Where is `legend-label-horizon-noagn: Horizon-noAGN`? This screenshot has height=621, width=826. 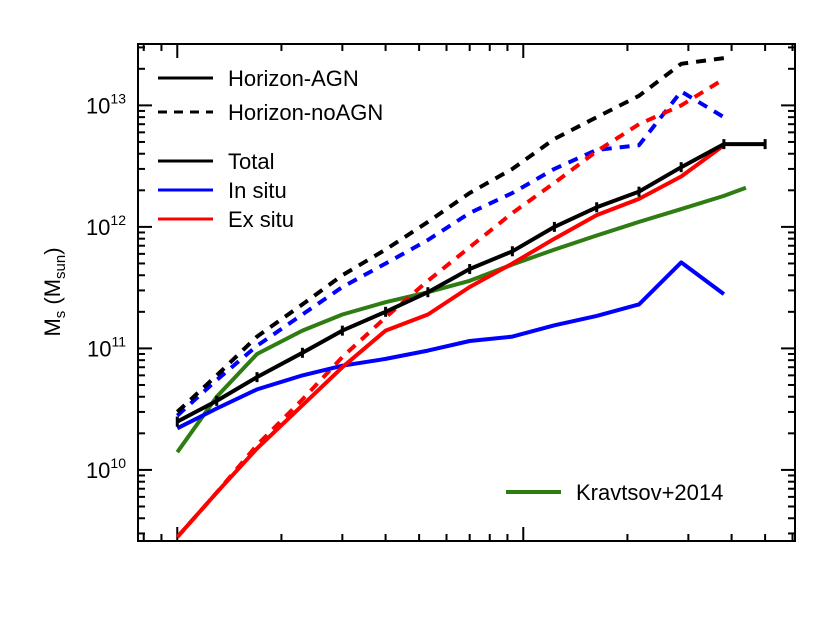 legend-label-horizon-noagn: Horizon-noAGN is located at coordinates (305, 112).